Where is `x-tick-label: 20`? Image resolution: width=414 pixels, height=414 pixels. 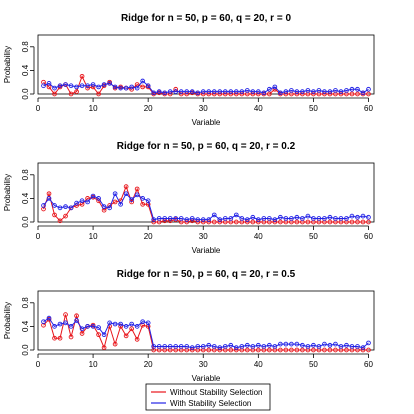 x-tick-label: 20 is located at coordinates (148, 364).